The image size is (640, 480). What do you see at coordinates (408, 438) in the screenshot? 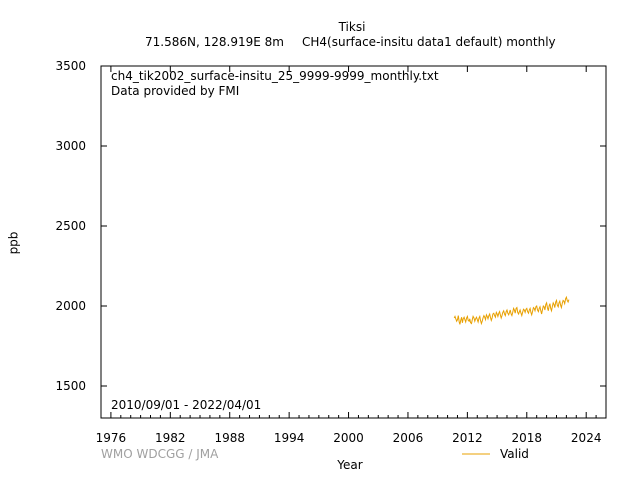
I see `x-tick-label: 2006` at bounding box center [408, 438].